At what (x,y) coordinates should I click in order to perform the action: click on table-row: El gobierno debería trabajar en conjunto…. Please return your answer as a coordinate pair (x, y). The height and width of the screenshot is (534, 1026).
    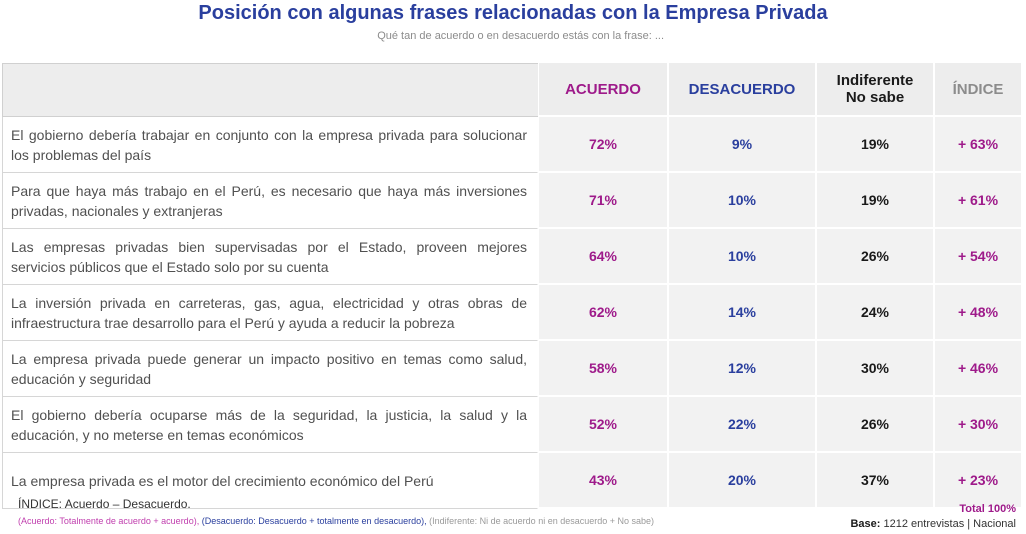
    Looking at the image, I should click on (512, 145).